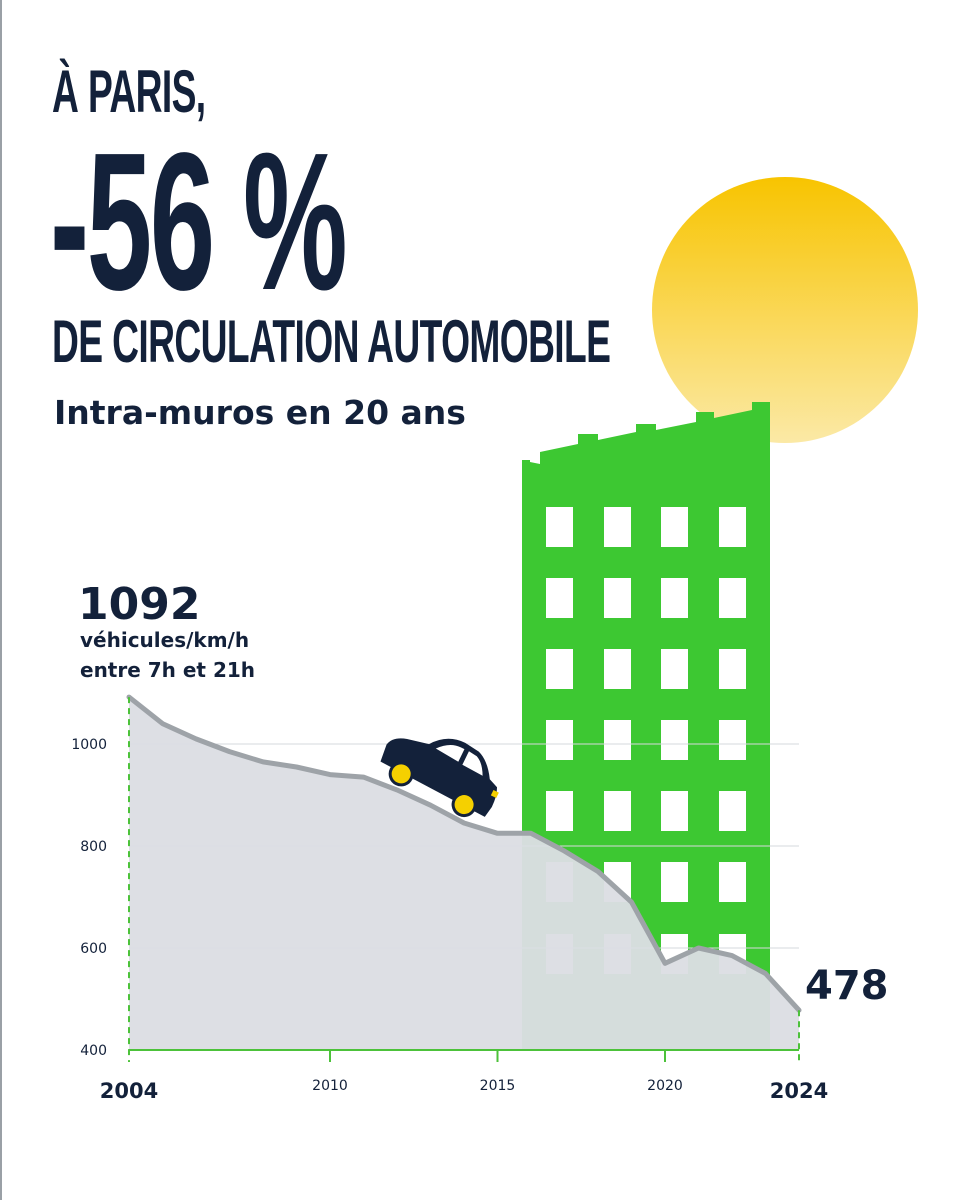  Describe the element at coordinates (199, 221) in the screenshot. I see `headline-percentage: -56 %` at that location.